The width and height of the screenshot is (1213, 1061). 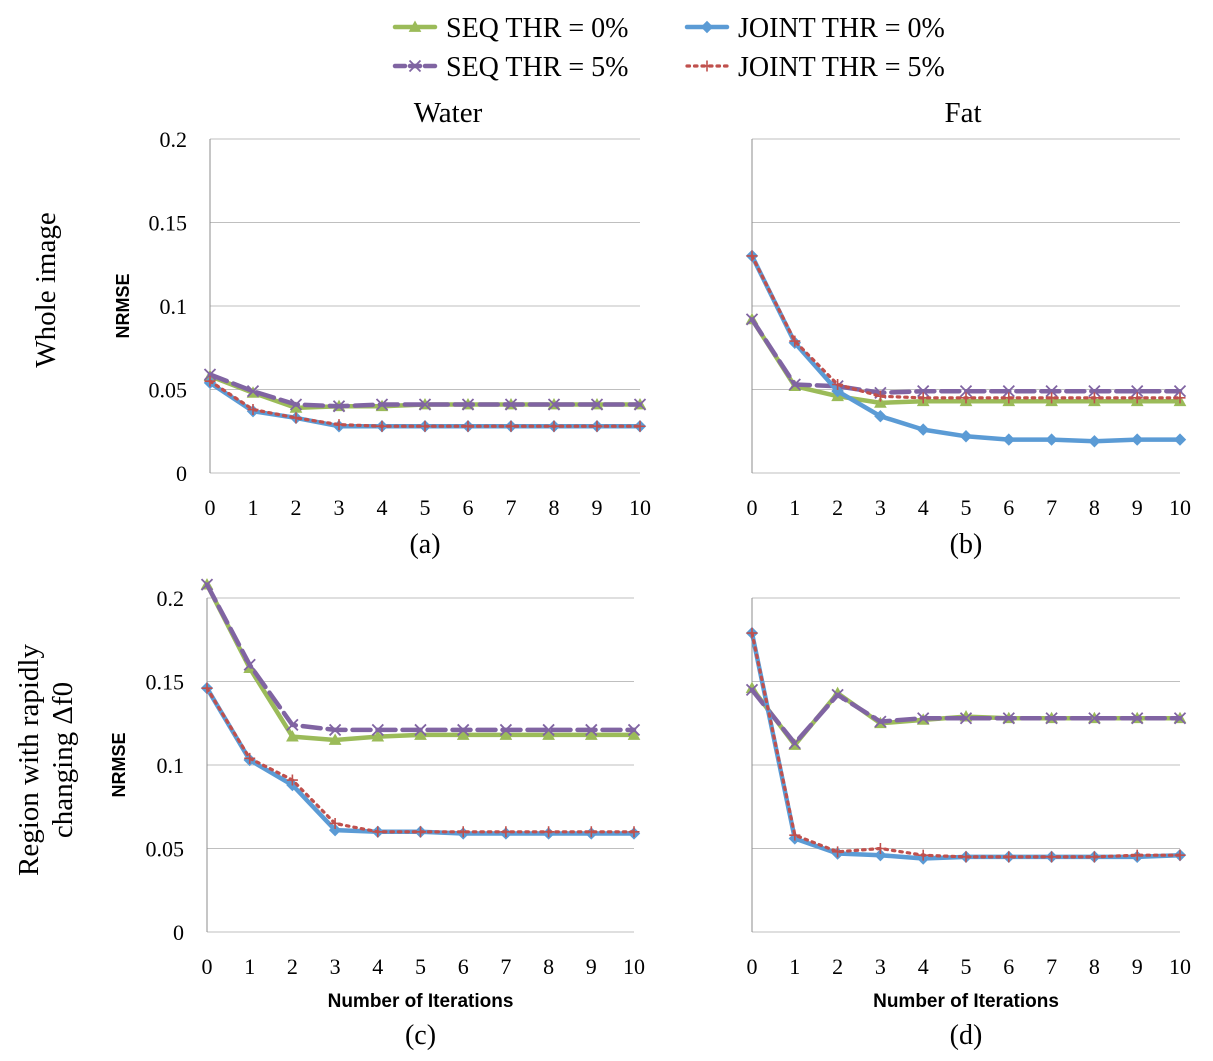 What do you see at coordinates (448, 113) in the screenshot?
I see `column-title: Water` at bounding box center [448, 113].